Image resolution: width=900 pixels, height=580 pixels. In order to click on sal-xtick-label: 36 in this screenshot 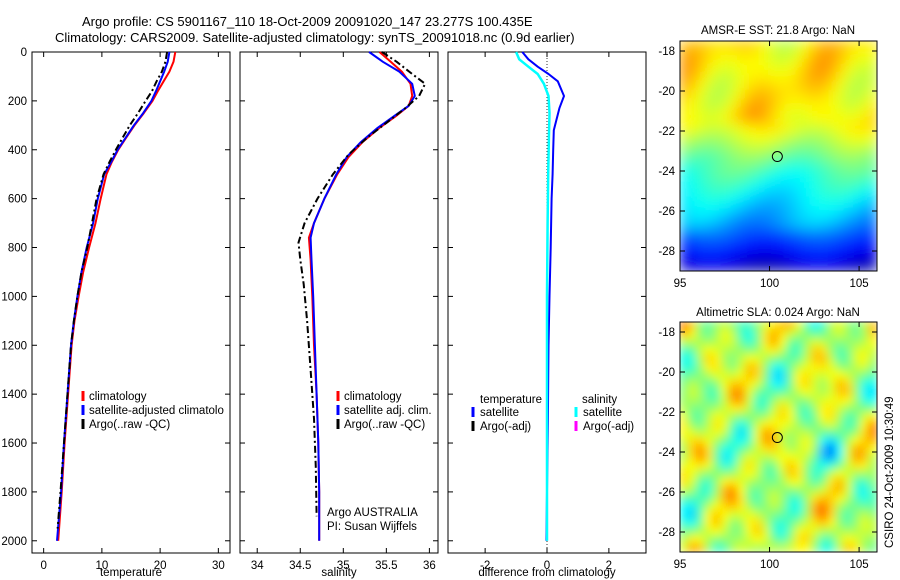, I will do `click(429, 566)`.